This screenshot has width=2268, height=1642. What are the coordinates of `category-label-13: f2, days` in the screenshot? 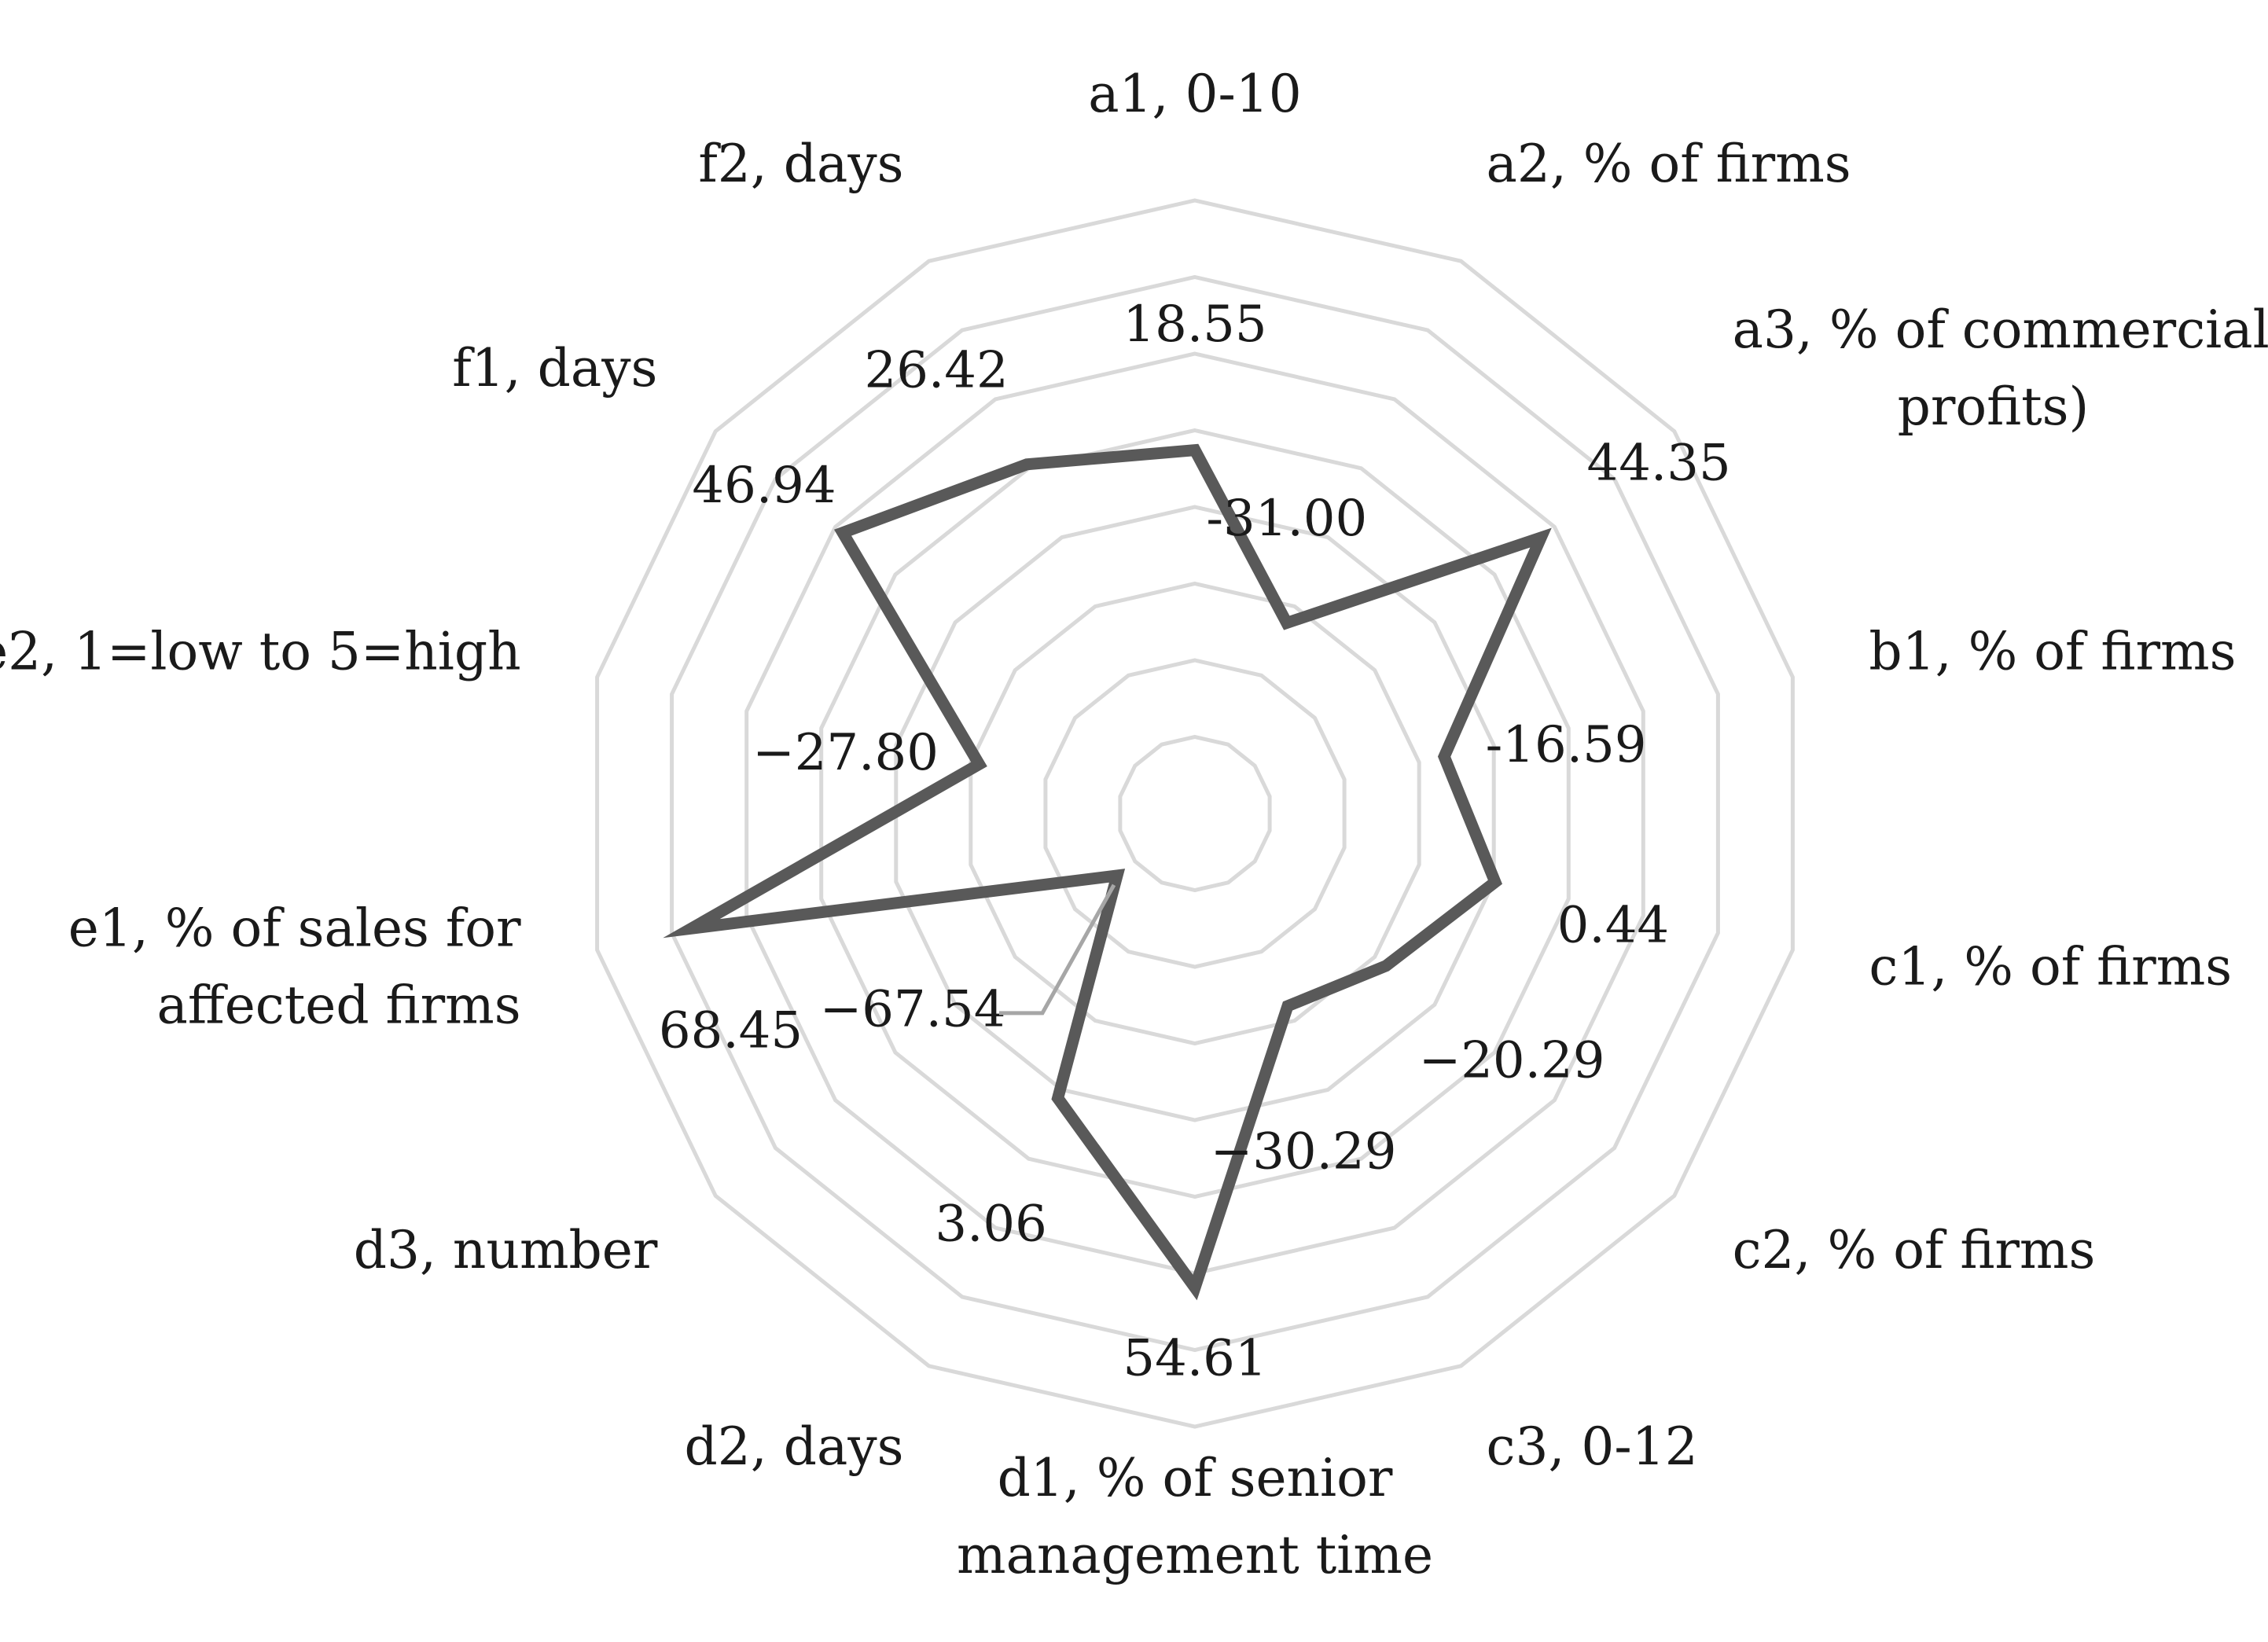 It's located at (800, 164).